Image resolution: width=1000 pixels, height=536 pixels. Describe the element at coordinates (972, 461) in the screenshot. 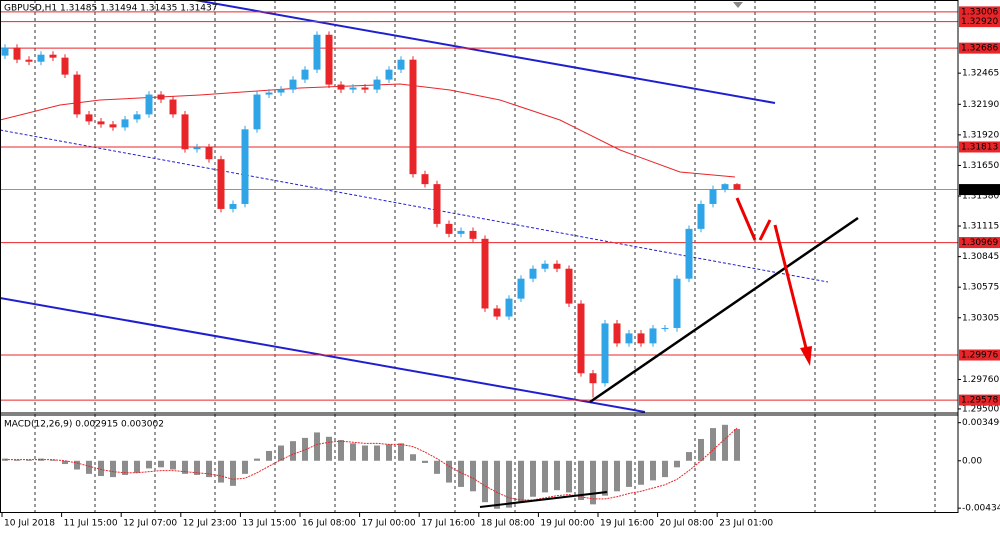

I see `y-tick-label: 0.00` at that location.